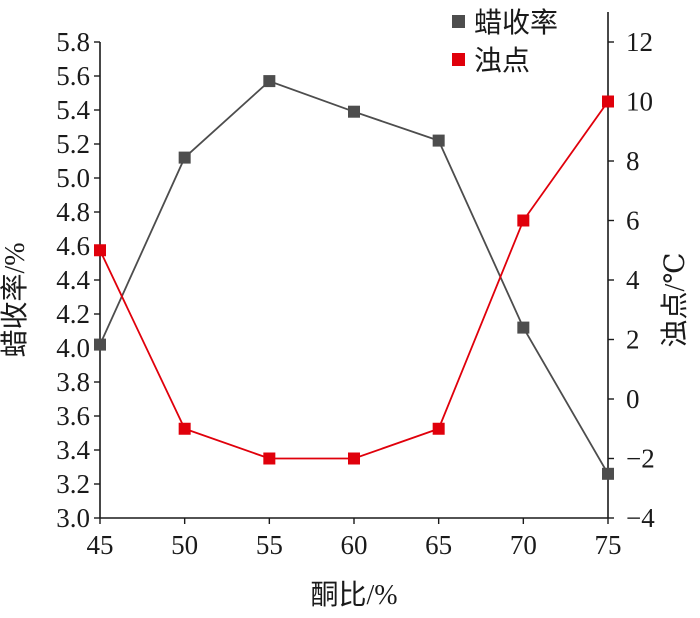 Image resolution: width=700 pixels, height=618 pixels. What do you see at coordinates (502, 61) in the screenshot?
I see `legend-label-2: 浊点` at bounding box center [502, 61].